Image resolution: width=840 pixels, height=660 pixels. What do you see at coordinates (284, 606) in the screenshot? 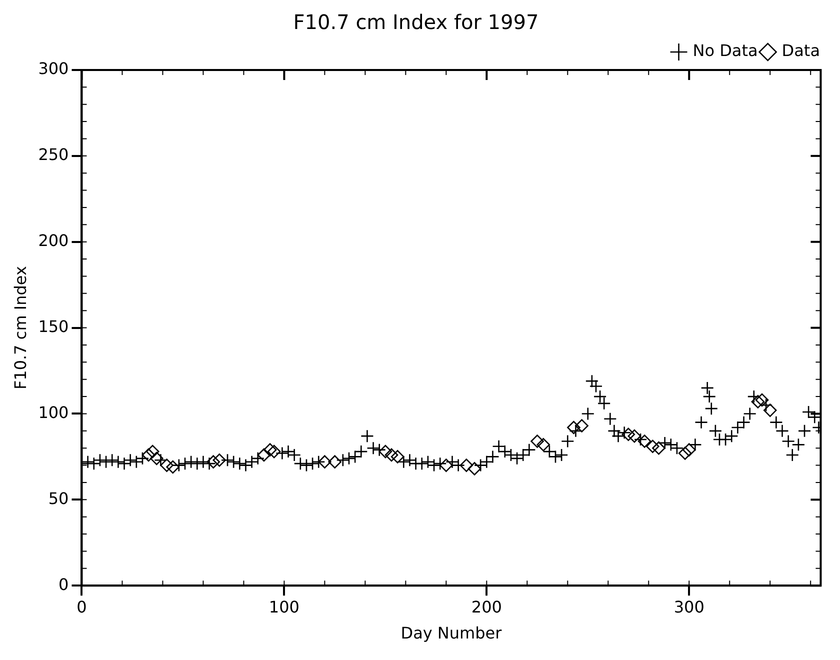
I see `x-tick-label: 100` at bounding box center [284, 606].